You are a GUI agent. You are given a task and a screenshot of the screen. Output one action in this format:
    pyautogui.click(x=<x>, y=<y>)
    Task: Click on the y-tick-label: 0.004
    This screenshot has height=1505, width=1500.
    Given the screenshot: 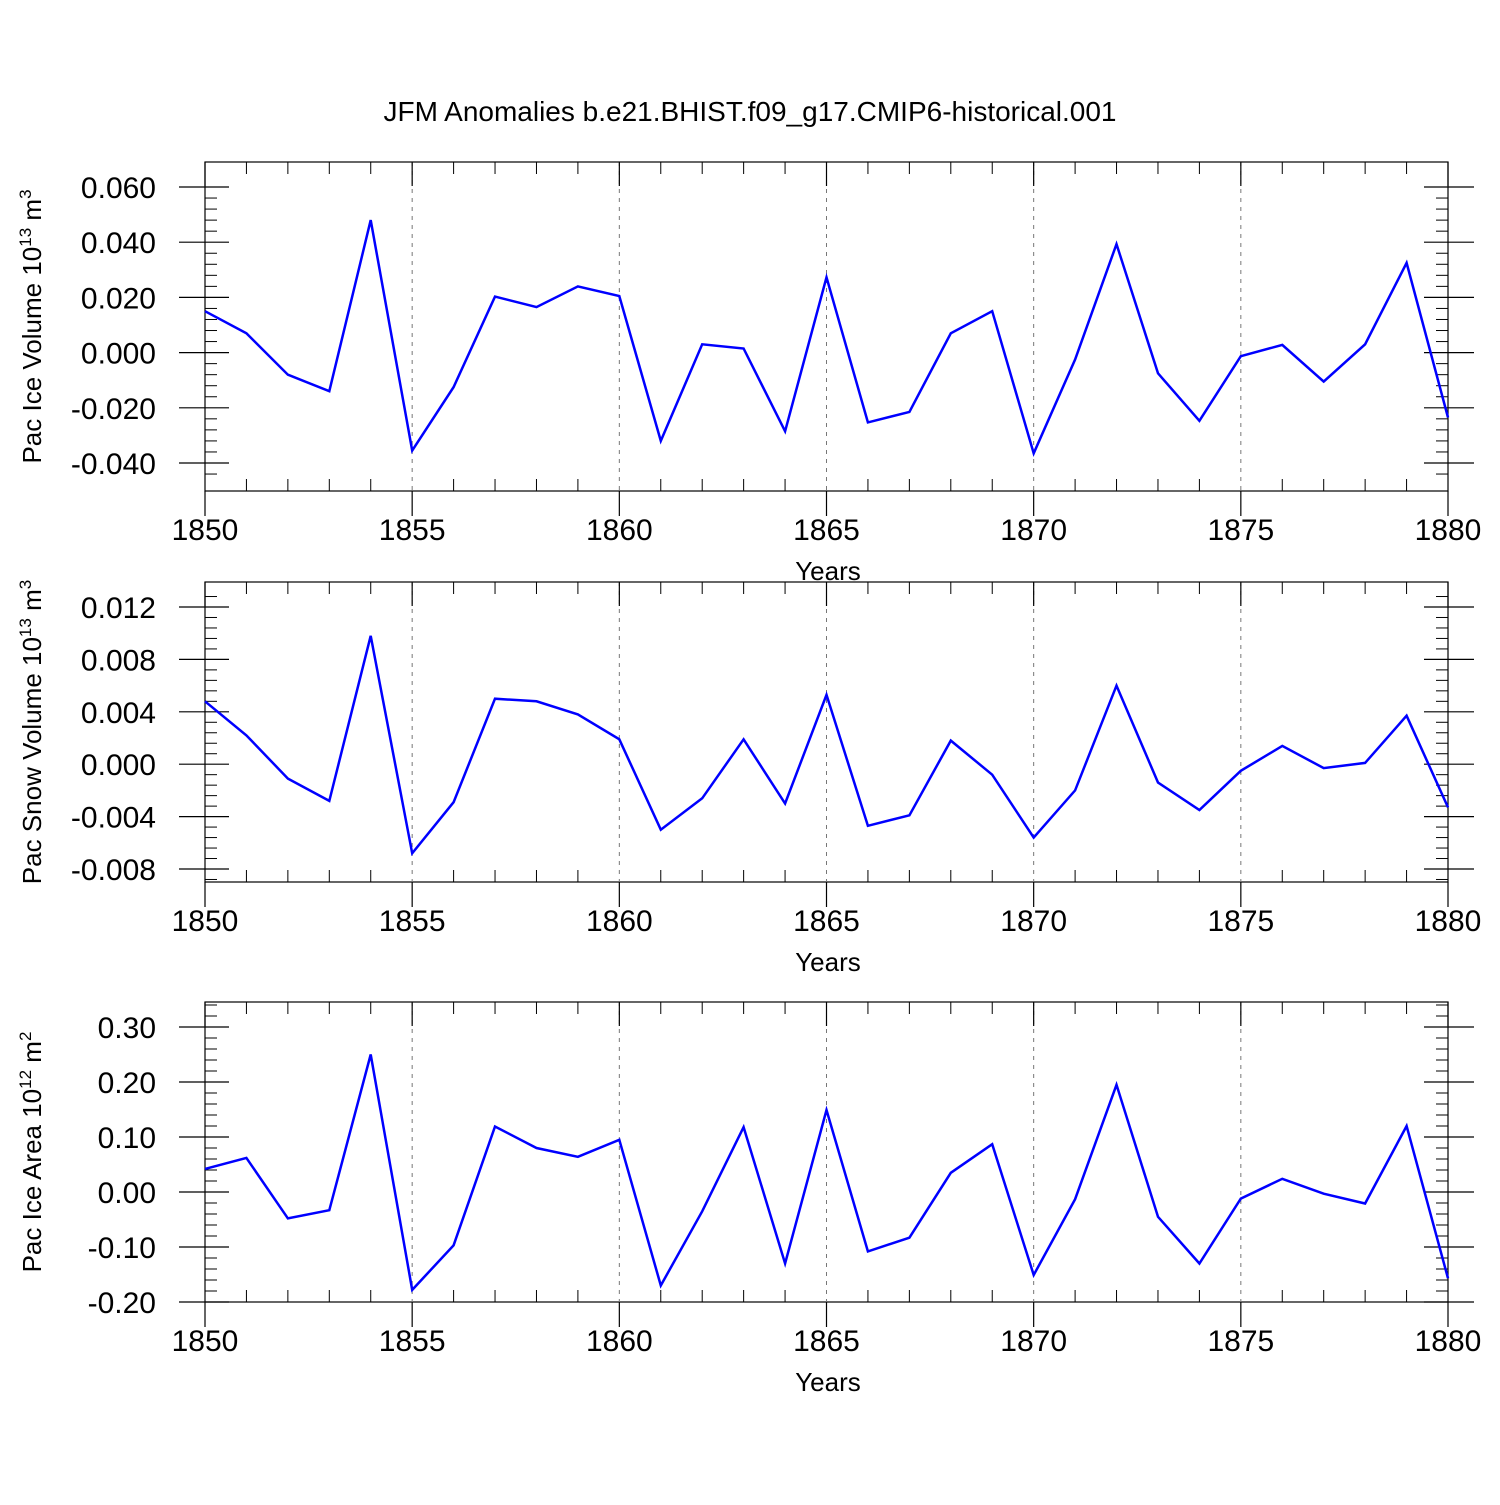 What is the action you would take?
    pyautogui.click(x=118, y=713)
    